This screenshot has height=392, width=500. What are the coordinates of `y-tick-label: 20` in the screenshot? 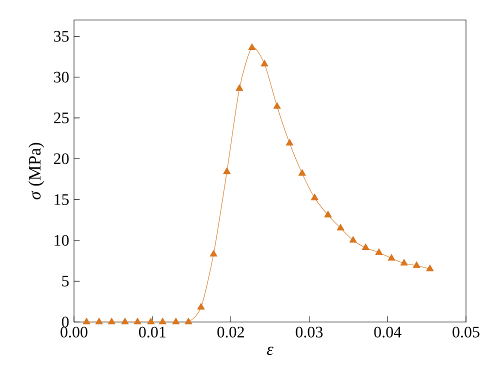 It's located at (61, 158).